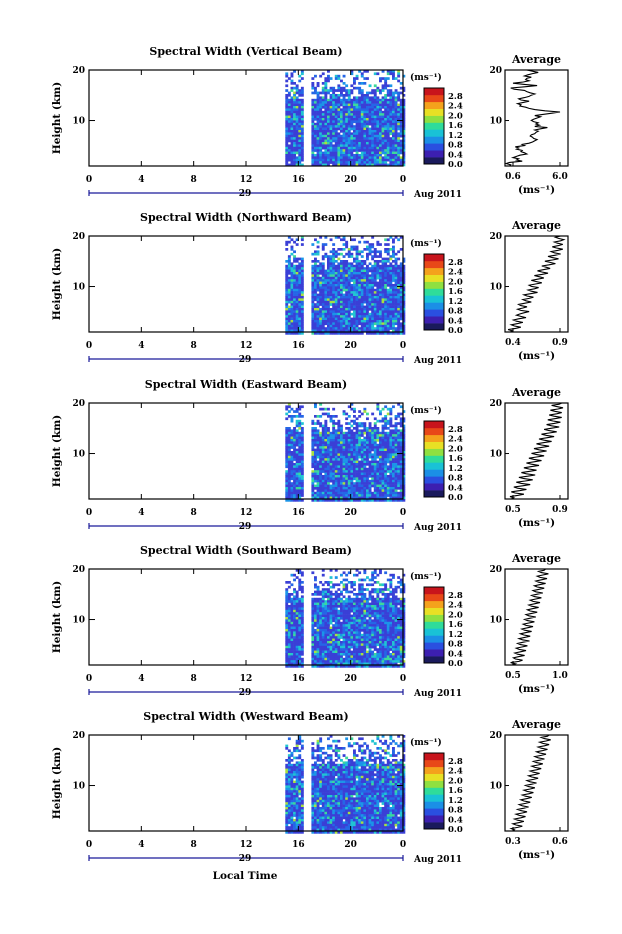 The image size is (622, 934). Describe the element at coordinates (560, 510) in the screenshot. I see `average-x-tick-label: 0.9` at that location.